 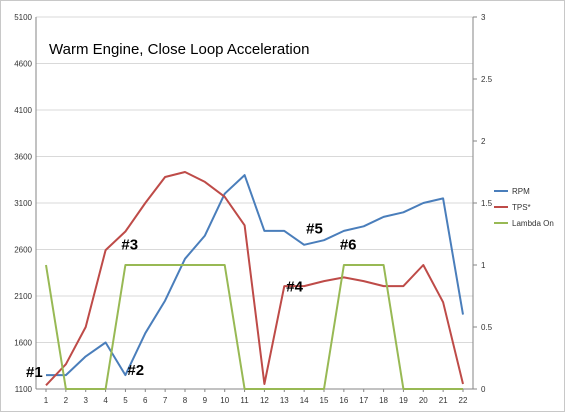 What do you see at coordinates (363, 400) in the screenshot?
I see `x-tick-label: 17` at bounding box center [363, 400].